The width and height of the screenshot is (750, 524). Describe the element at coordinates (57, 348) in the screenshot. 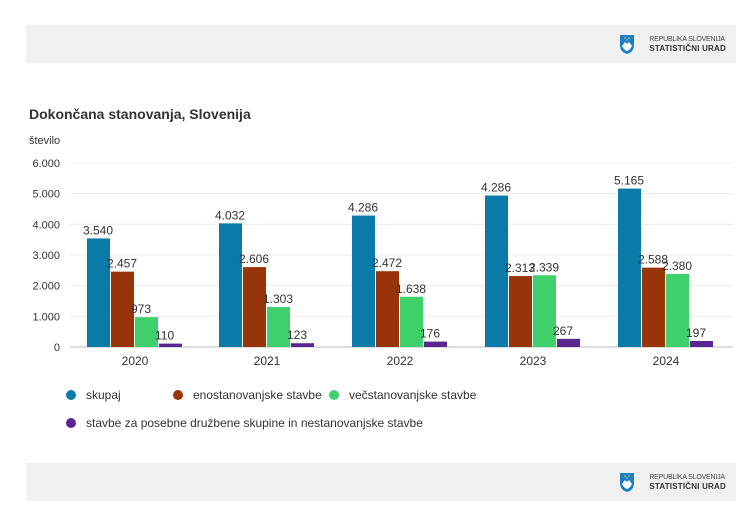

I see `y-tick-label: 0` at that location.